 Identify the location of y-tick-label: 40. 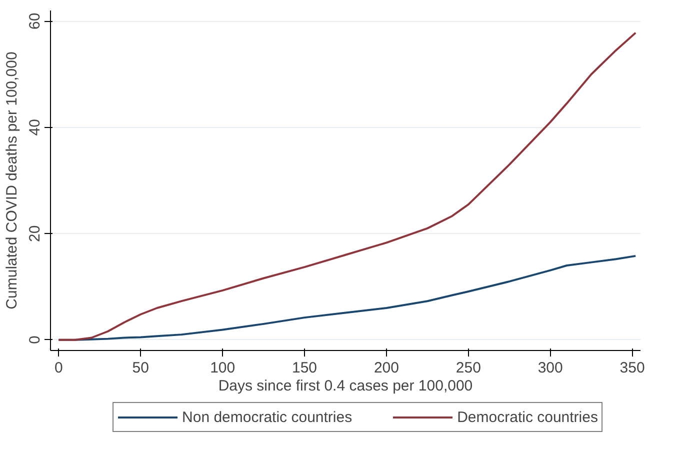
(35, 127).